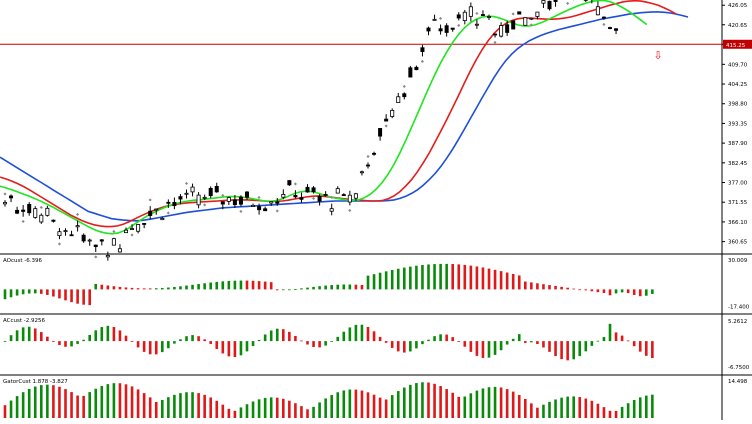  I want to click on y-tick-label: 377.00, so click(738, 184).